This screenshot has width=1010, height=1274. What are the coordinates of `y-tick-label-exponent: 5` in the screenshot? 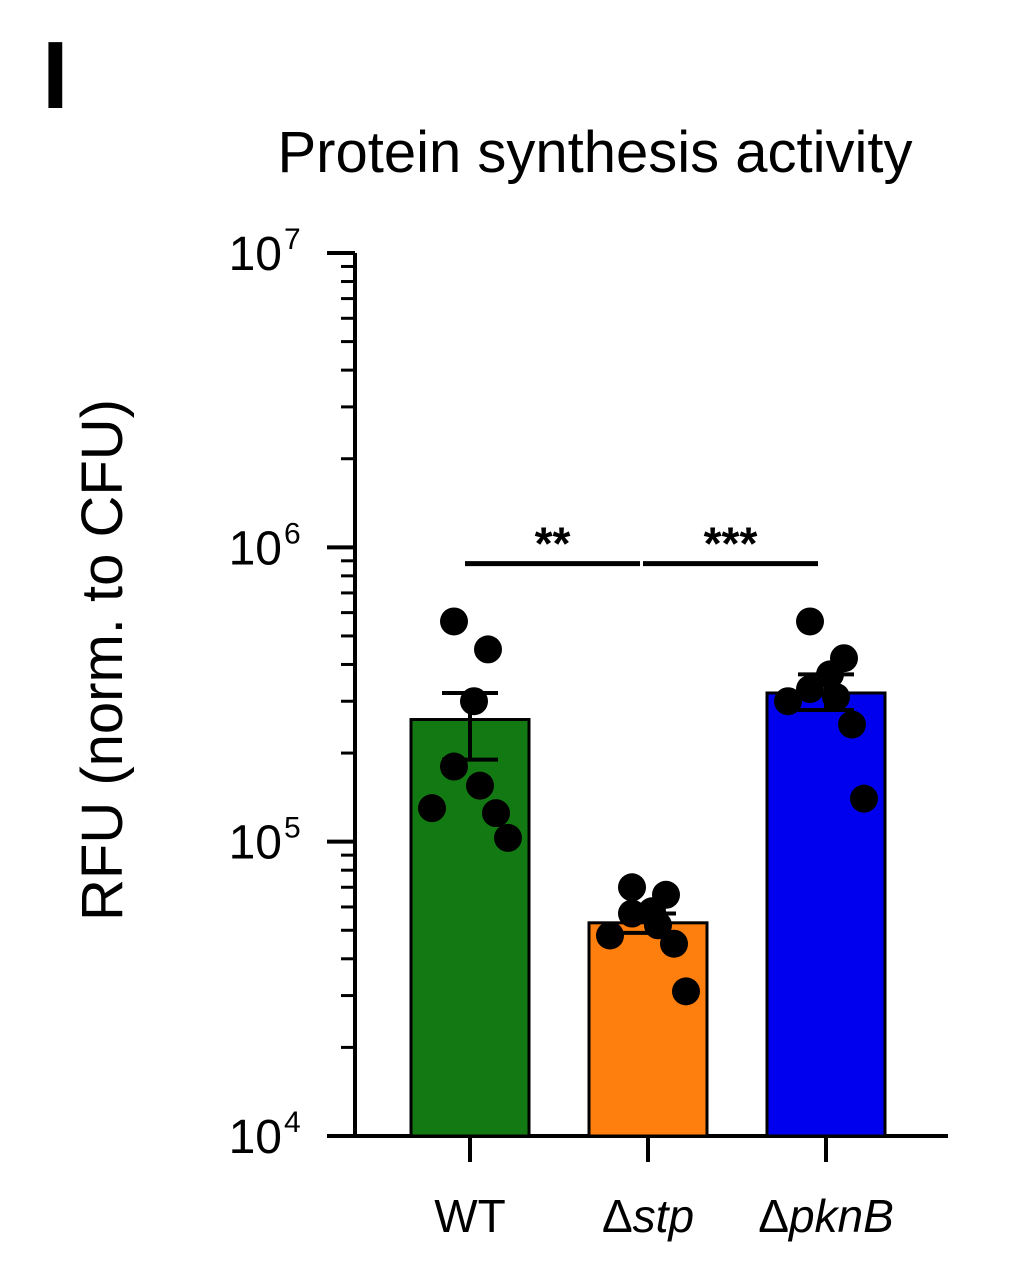 It's located at (292, 828).